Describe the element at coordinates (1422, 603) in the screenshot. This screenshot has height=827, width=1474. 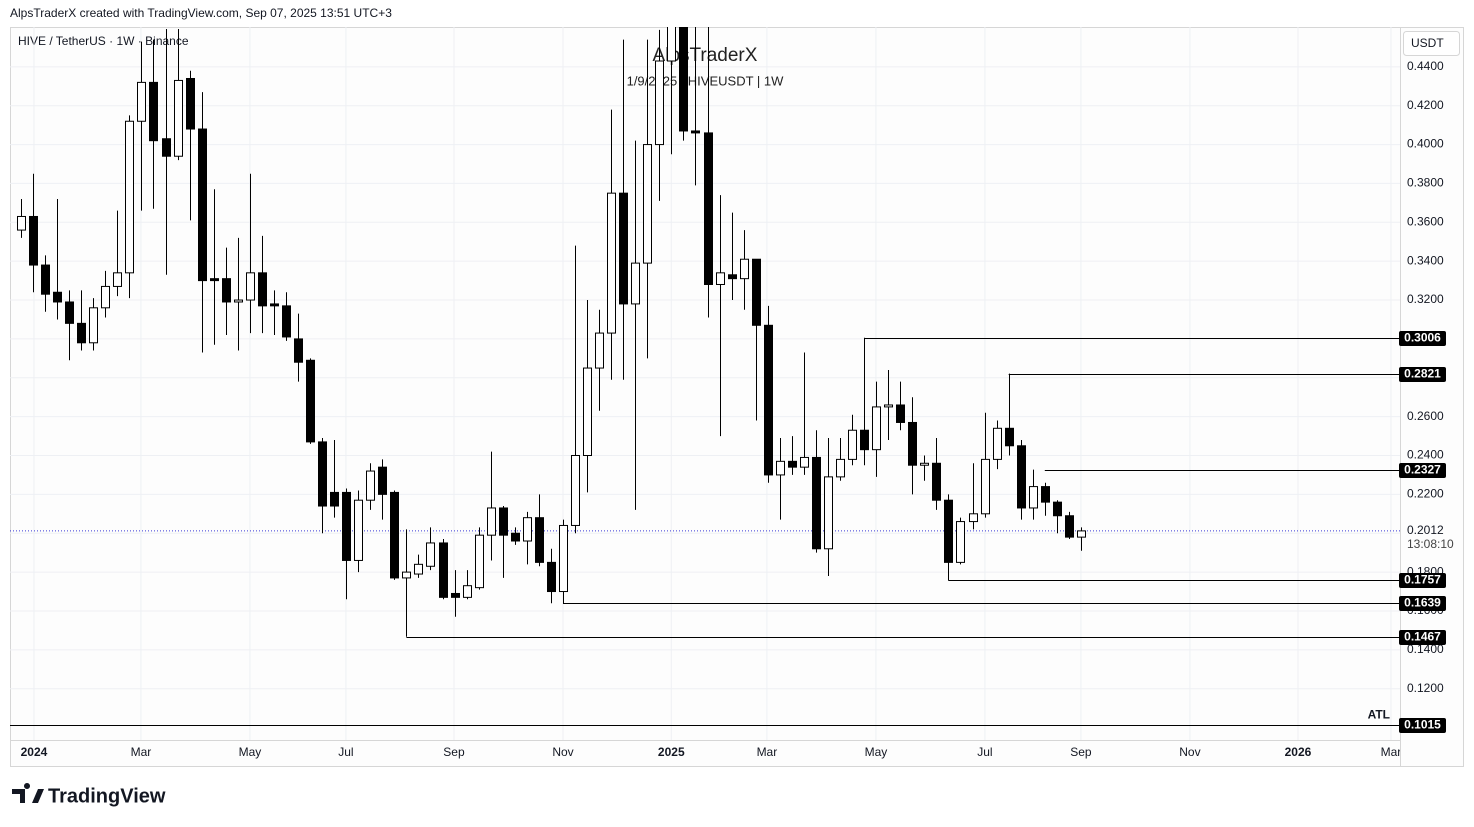
I see `level-label: 0.1639` at that location.